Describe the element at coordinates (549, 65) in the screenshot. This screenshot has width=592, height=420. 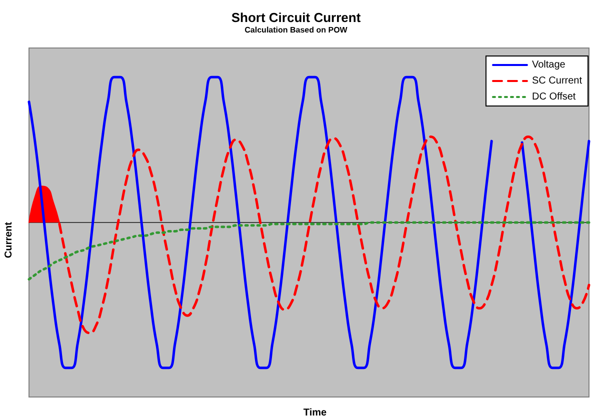
I see `legend-label: Voltage` at that location.